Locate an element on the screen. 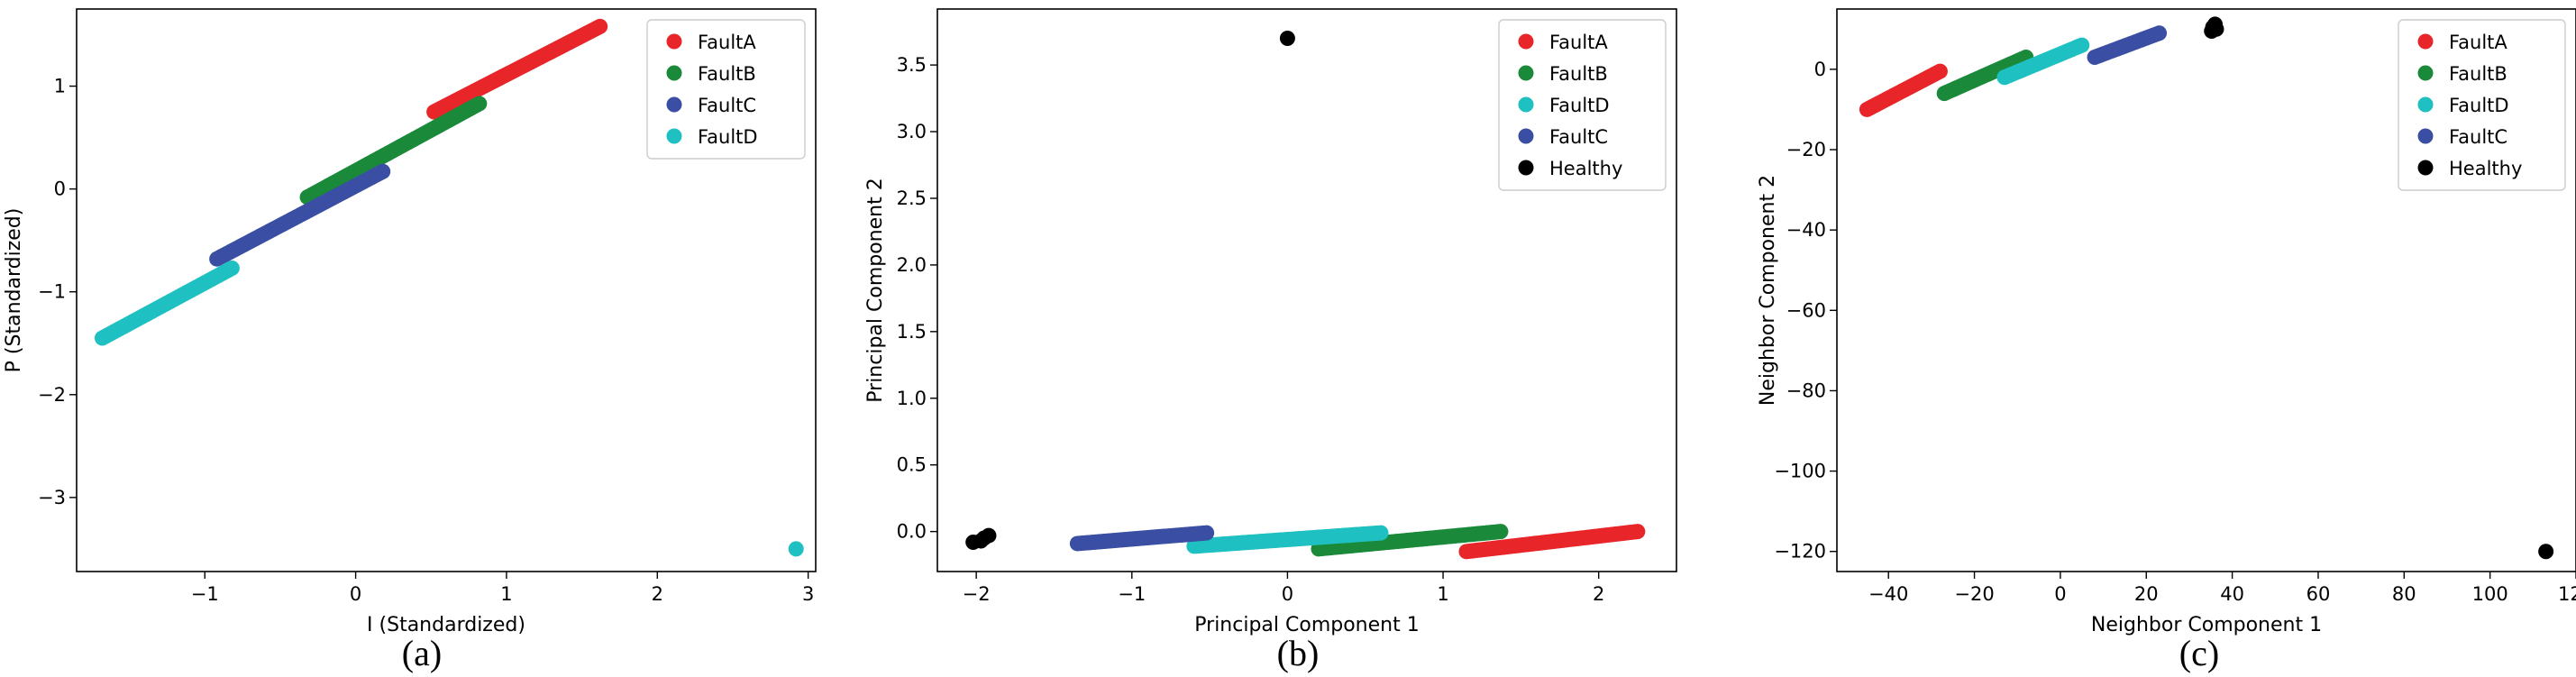  y-tick-label: −60 is located at coordinates (1806, 310).